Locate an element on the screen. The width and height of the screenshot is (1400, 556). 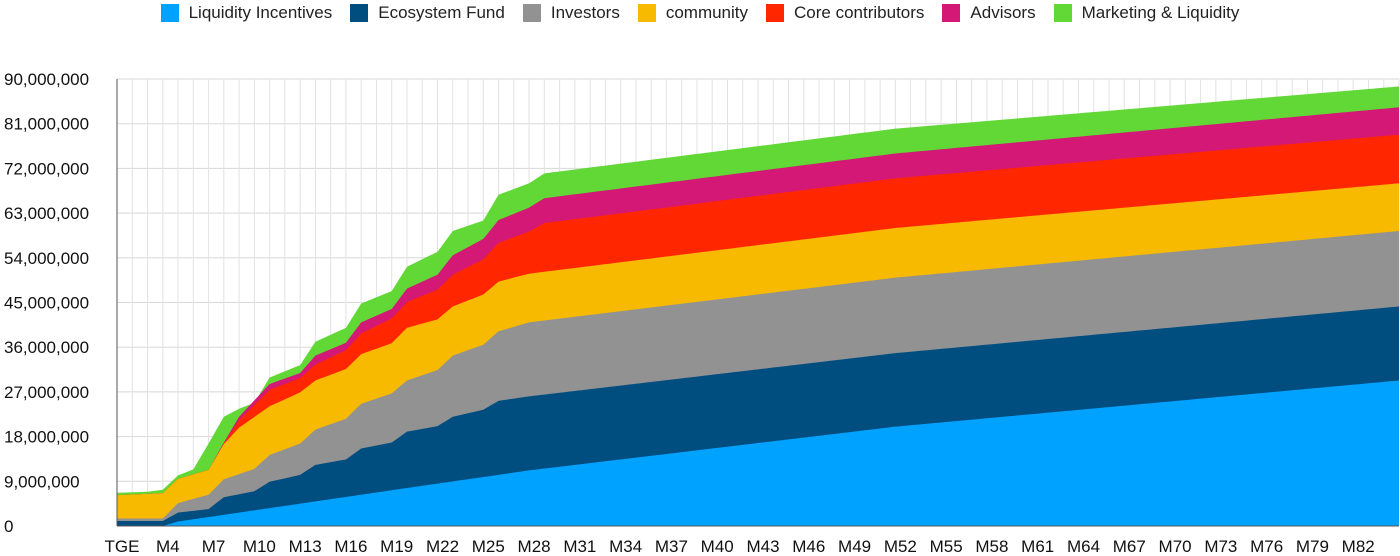
y-tick-label: 36,000,000 is located at coordinates (46, 347).